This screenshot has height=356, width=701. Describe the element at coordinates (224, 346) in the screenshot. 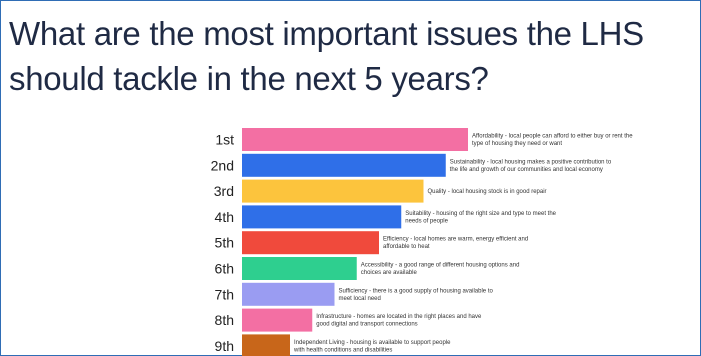

I see `rank-label: 9th` at that location.